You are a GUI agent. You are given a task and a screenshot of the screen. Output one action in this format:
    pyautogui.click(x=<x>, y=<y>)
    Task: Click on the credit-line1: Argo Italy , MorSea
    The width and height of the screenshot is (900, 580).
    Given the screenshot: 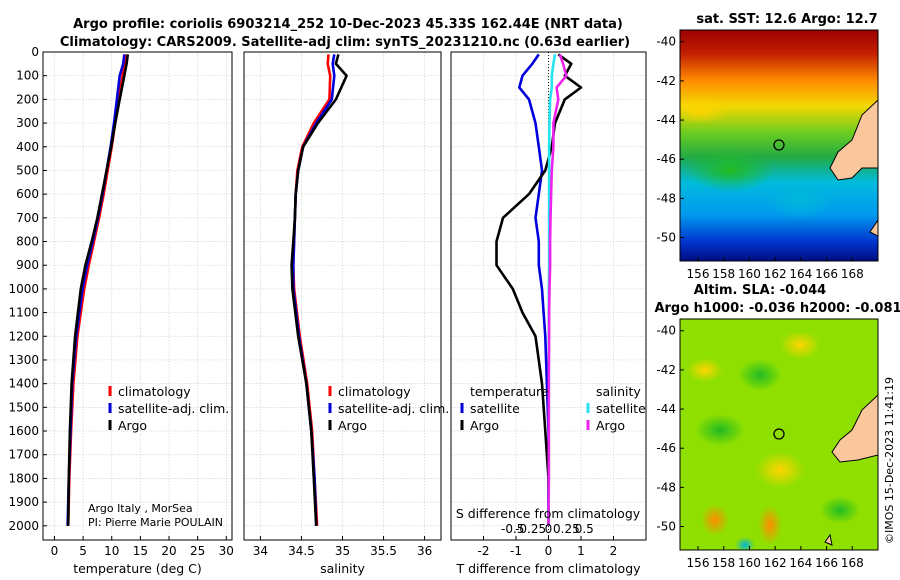 What is the action you would take?
    pyautogui.click(x=140, y=508)
    